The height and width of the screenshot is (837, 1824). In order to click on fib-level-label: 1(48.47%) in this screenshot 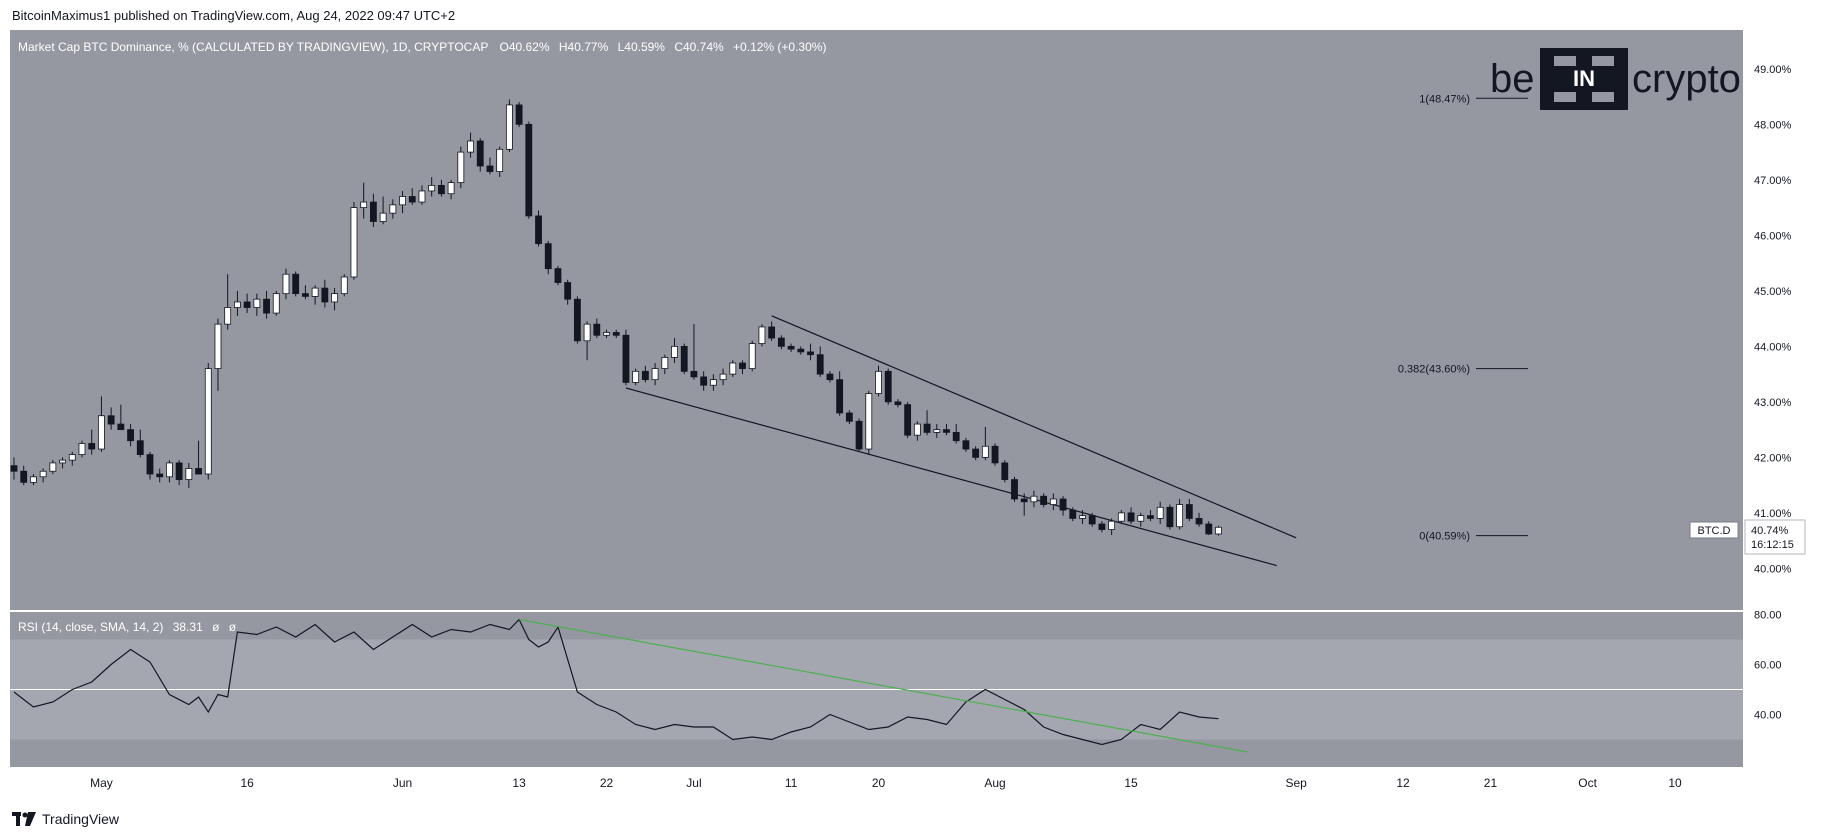, I will do `click(1444, 99)`.